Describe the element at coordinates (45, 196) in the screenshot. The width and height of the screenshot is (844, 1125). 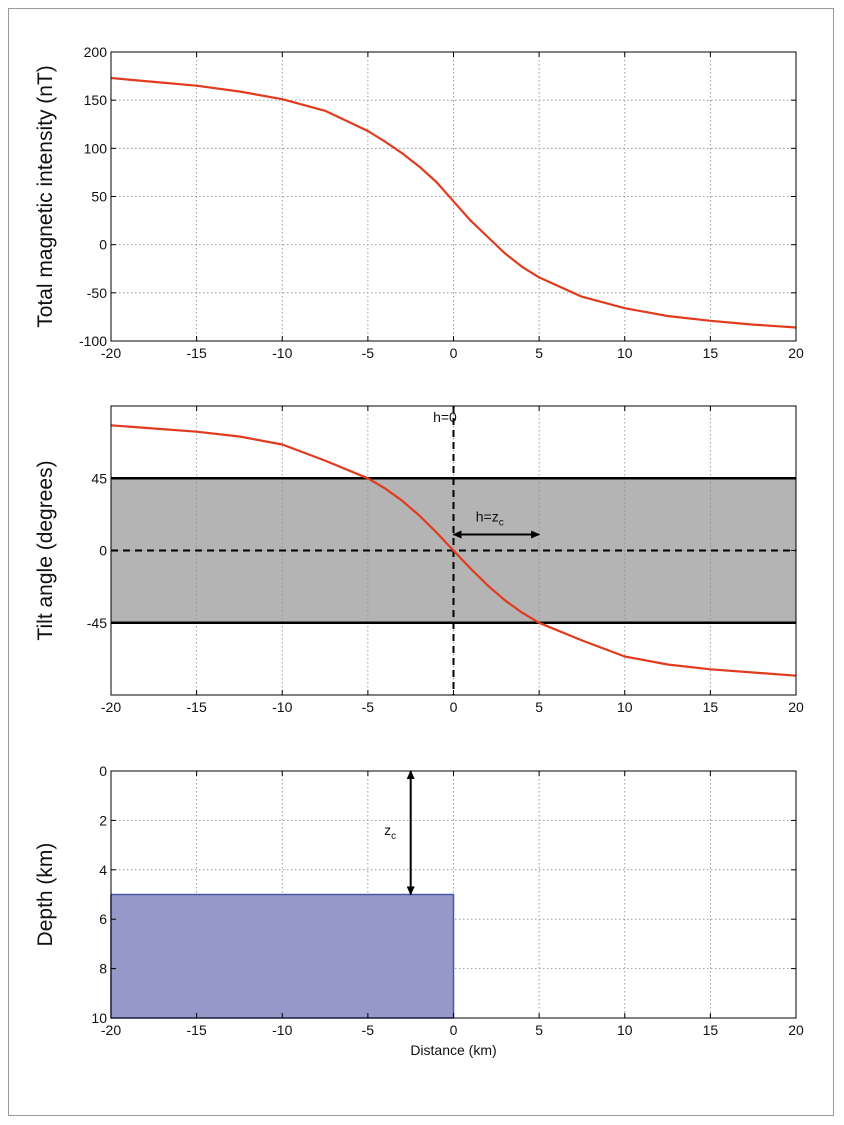
I see `y-axis-label: Total magnetic intensity (nT)` at that location.